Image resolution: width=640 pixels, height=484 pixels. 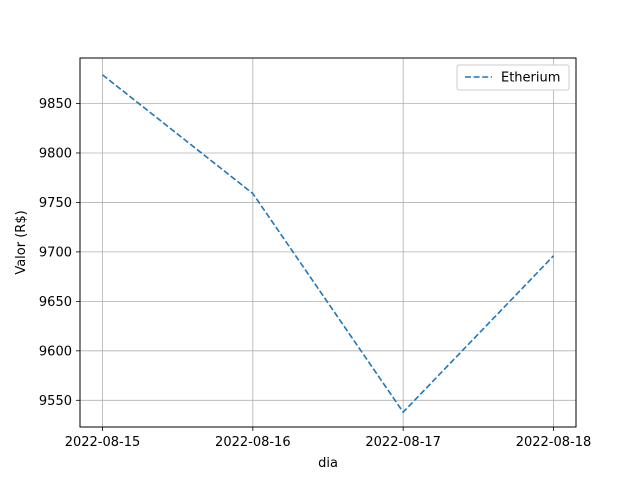 What do you see at coordinates (55, 302) in the screenshot?
I see `y-tick-label: 9650` at bounding box center [55, 302].